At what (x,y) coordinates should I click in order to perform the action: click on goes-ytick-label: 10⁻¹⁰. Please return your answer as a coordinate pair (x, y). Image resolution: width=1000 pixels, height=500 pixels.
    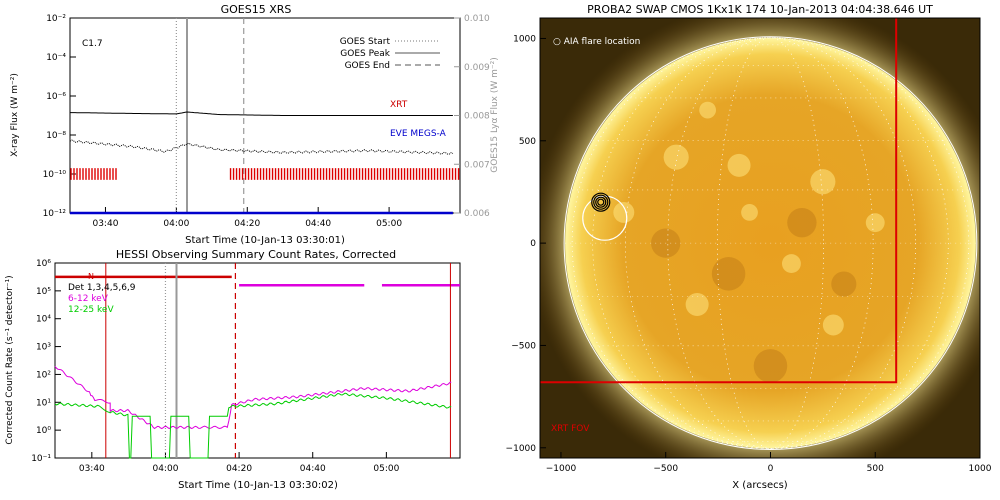
    Looking at the image, I should click on (55, 175).